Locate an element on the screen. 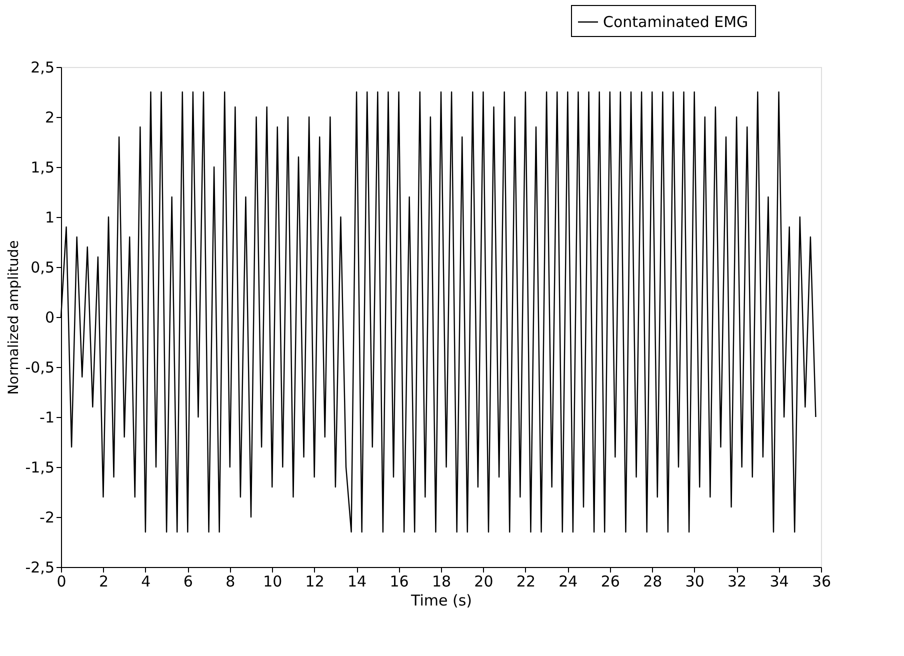 The image size is (904, 656). x-tick-label: 18 is located at coordinates (442, 581).